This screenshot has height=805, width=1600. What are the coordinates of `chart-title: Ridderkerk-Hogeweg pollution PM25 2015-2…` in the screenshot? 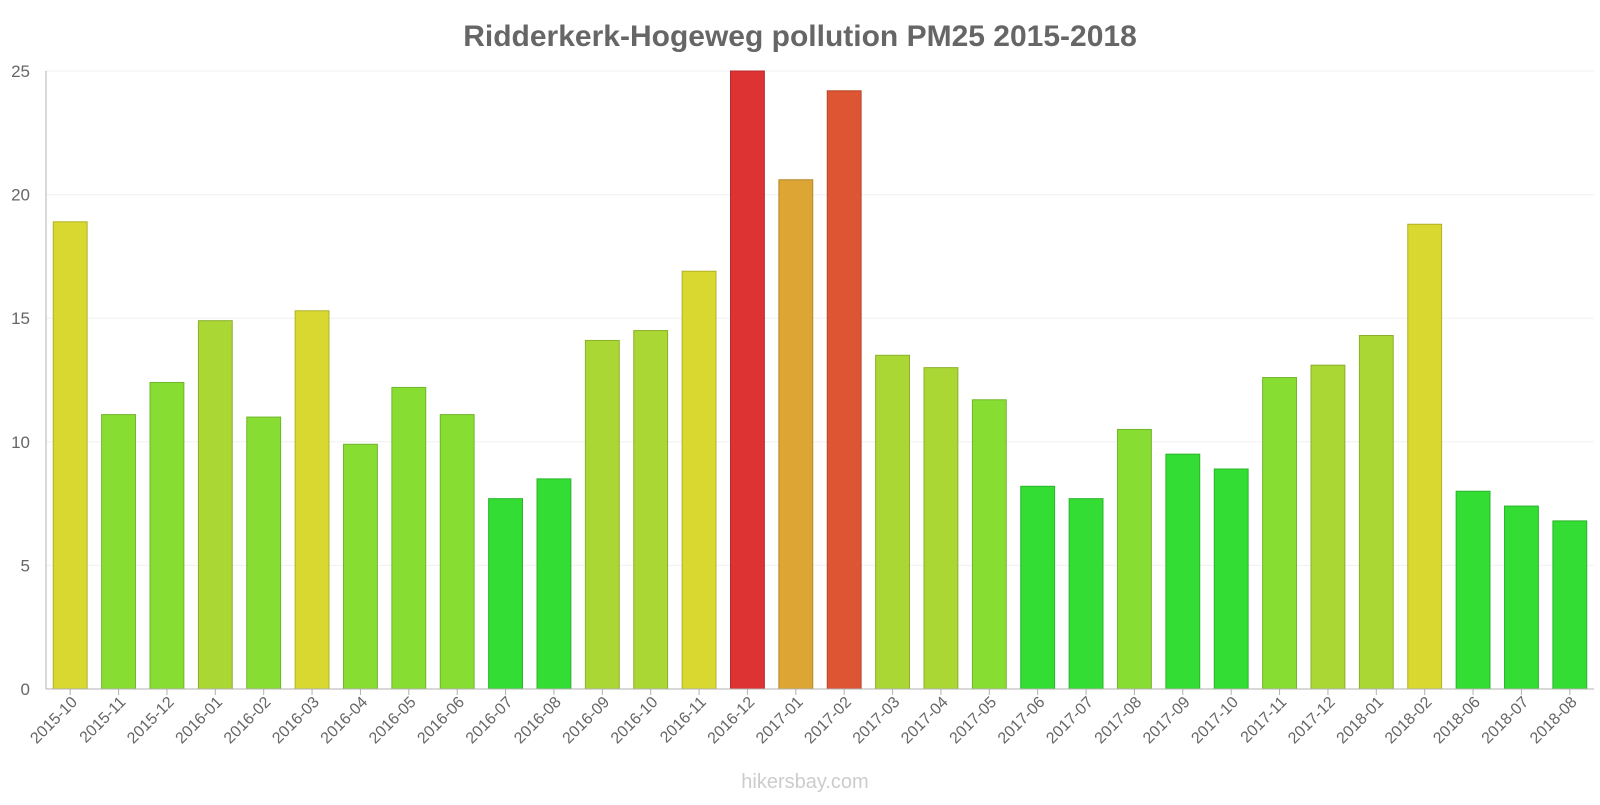 It's located at (800, 36).